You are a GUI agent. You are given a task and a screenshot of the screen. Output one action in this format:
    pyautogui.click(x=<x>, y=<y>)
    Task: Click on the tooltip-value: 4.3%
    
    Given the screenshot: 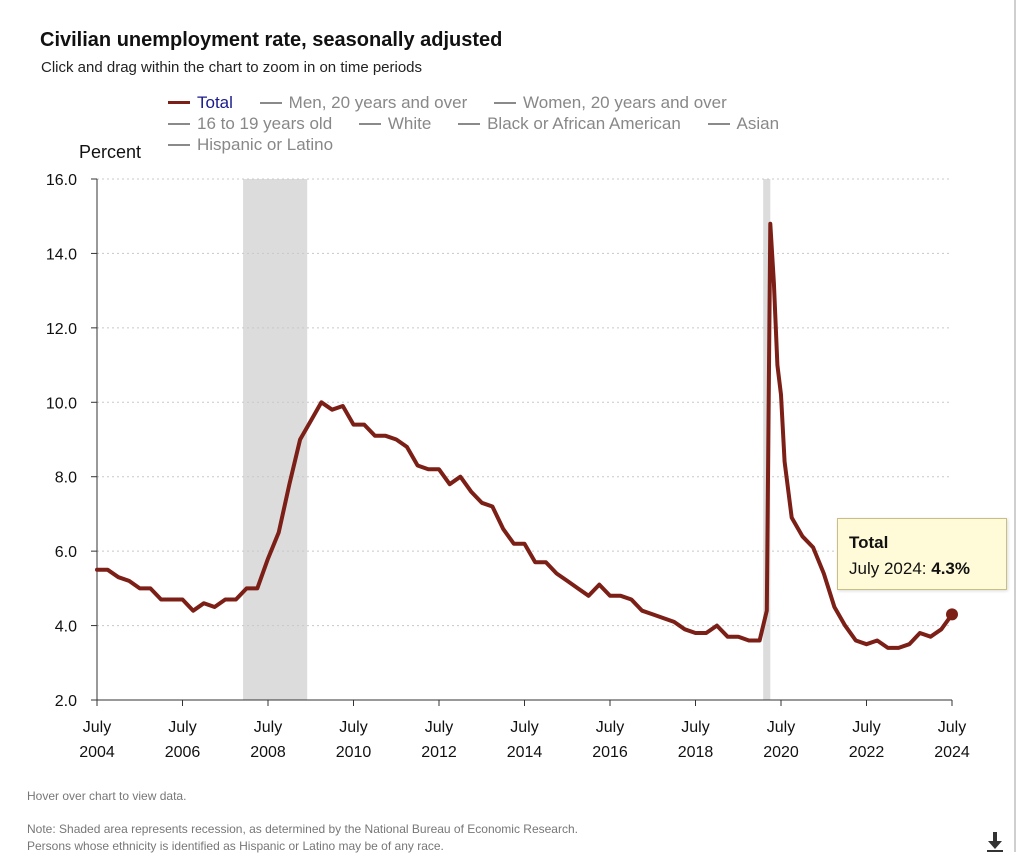 What is the action you would take?
    pyautogui.click(x=950, y=568)
    